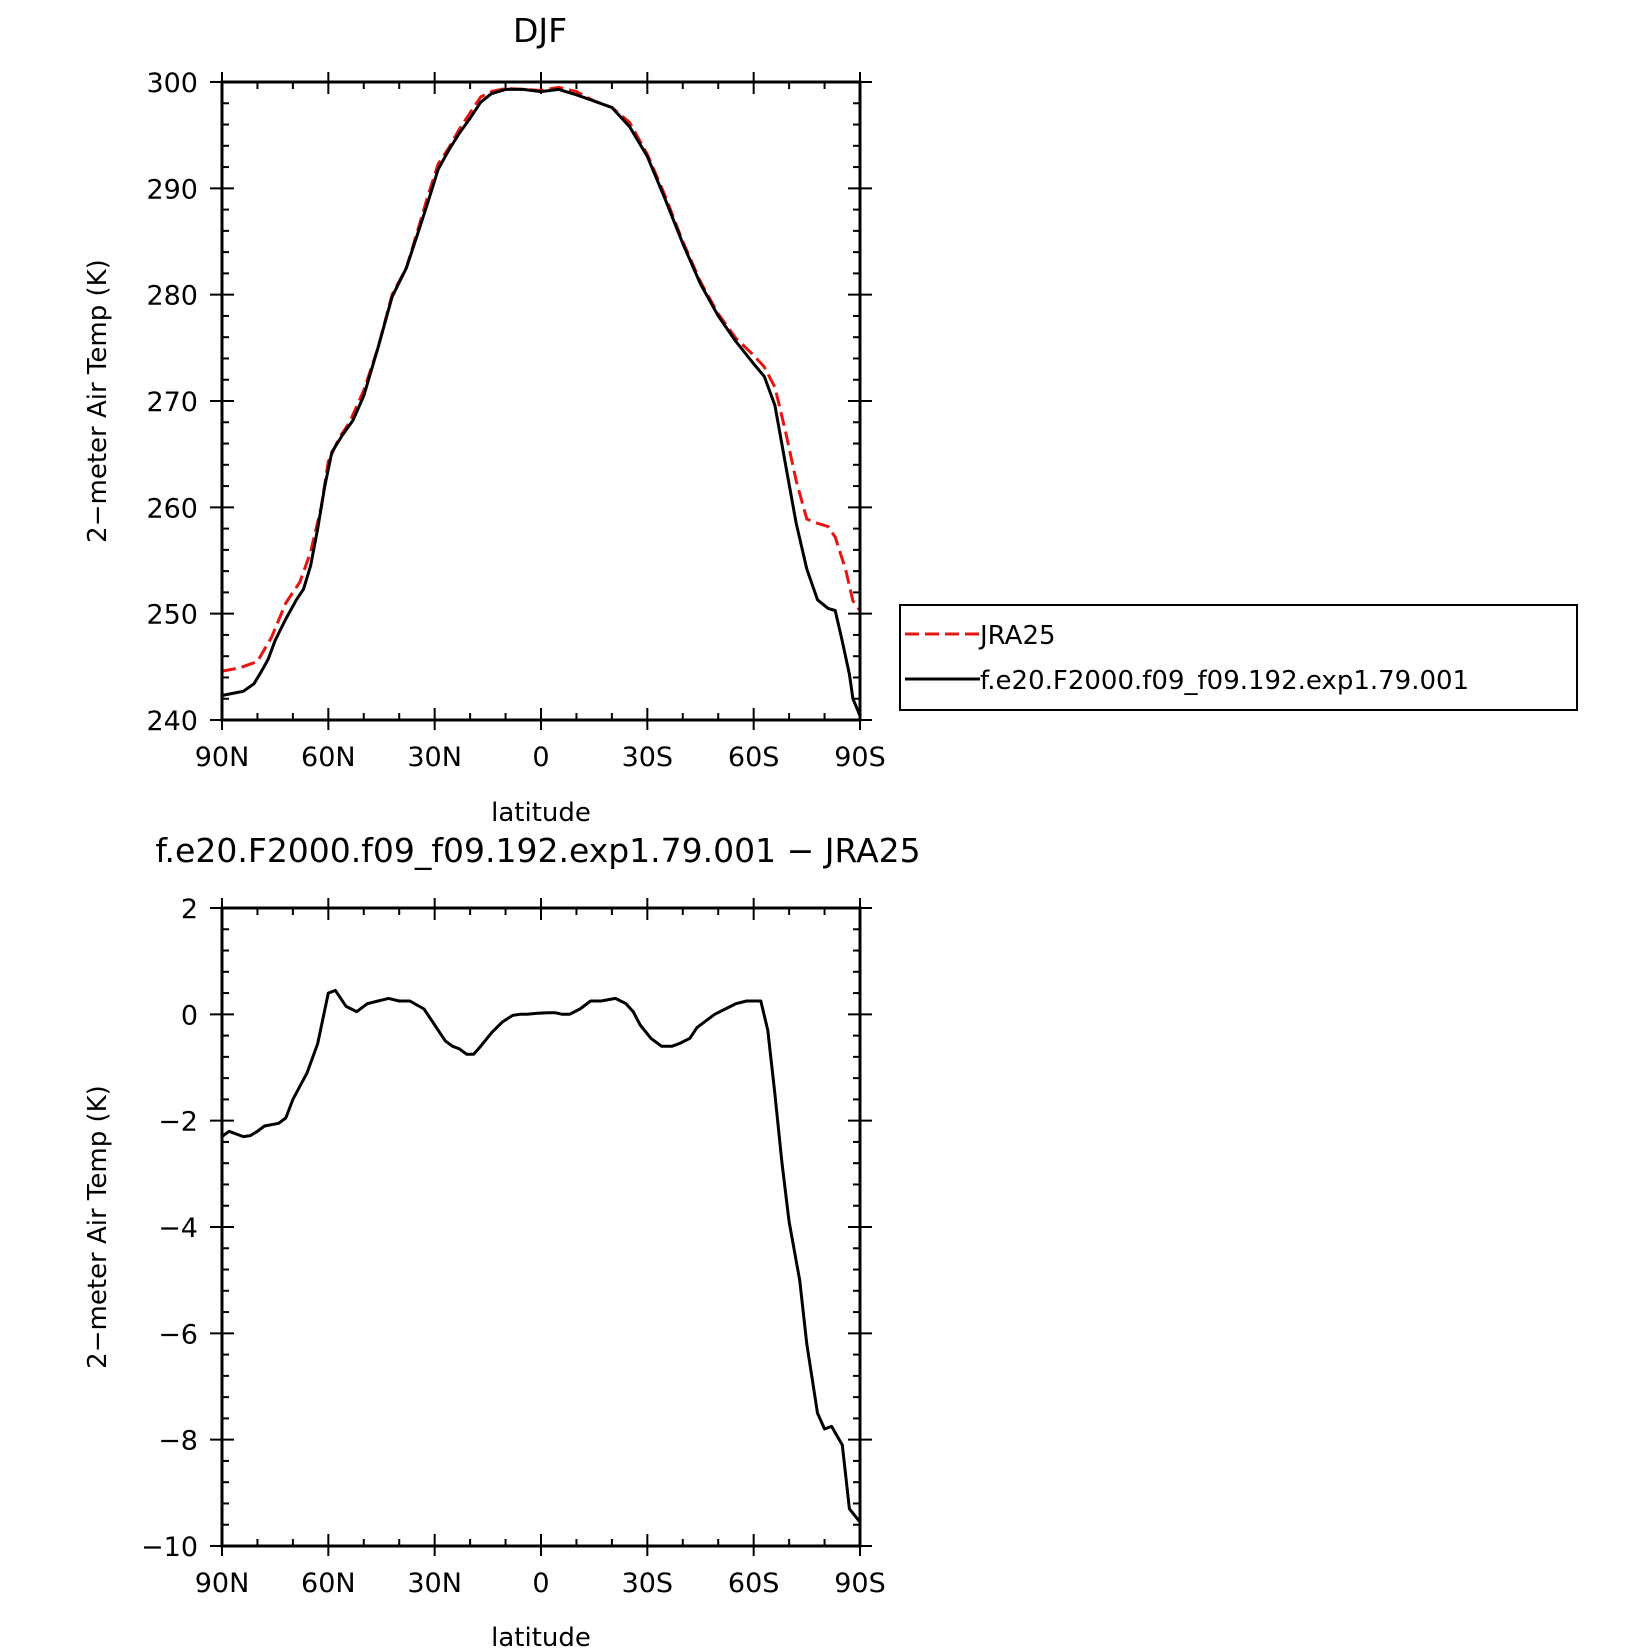 This screenshot has height=1652, width=1652. What do you see at coordinates (540, 1583) in the screenshot?
I see `bottom-x-tick-label: 0` at bounding box center [540, 1583].